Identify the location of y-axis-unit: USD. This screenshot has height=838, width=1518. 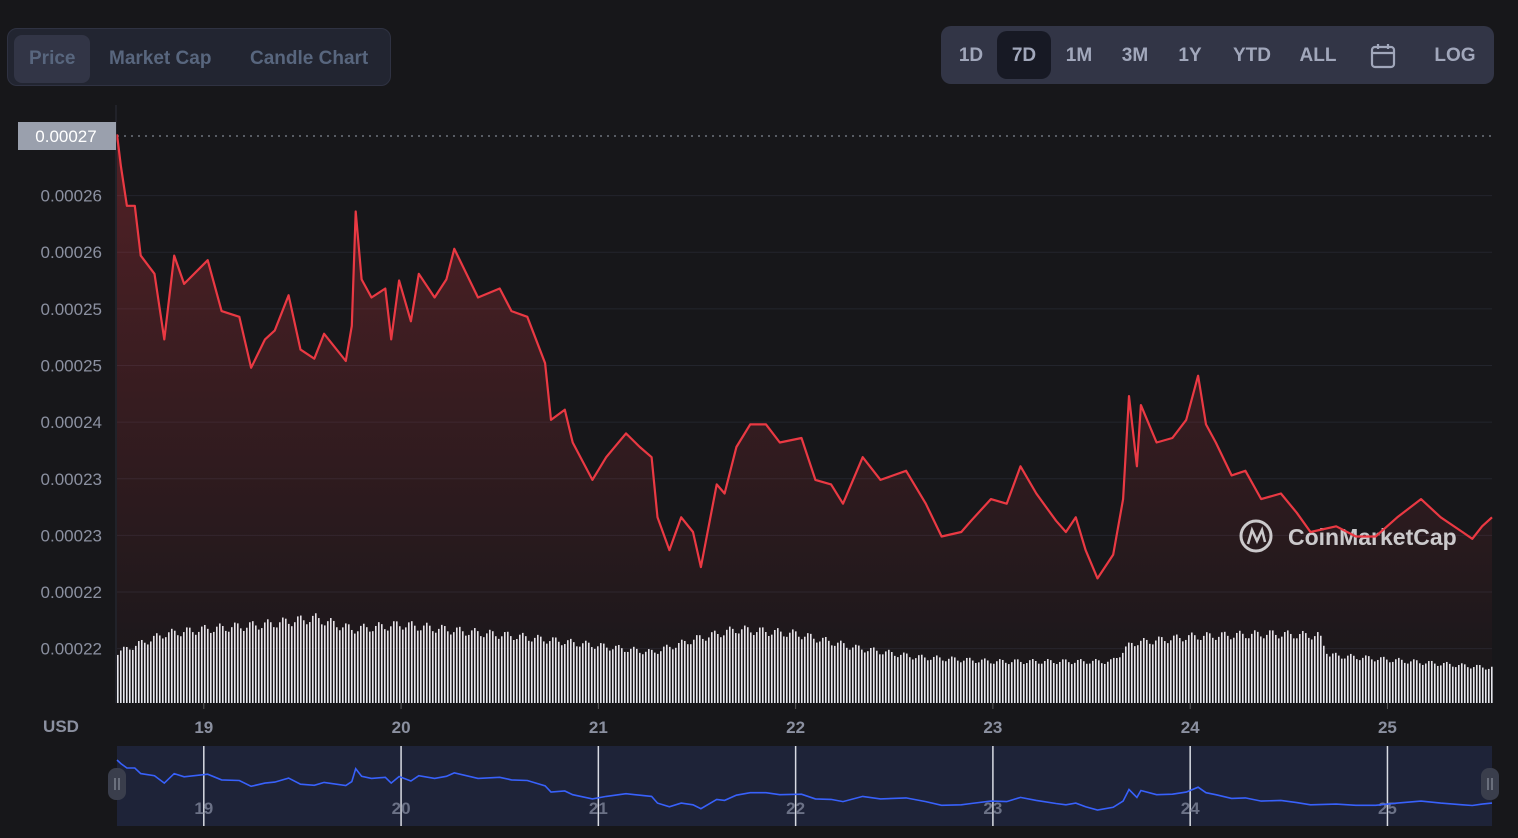
(61, 726).